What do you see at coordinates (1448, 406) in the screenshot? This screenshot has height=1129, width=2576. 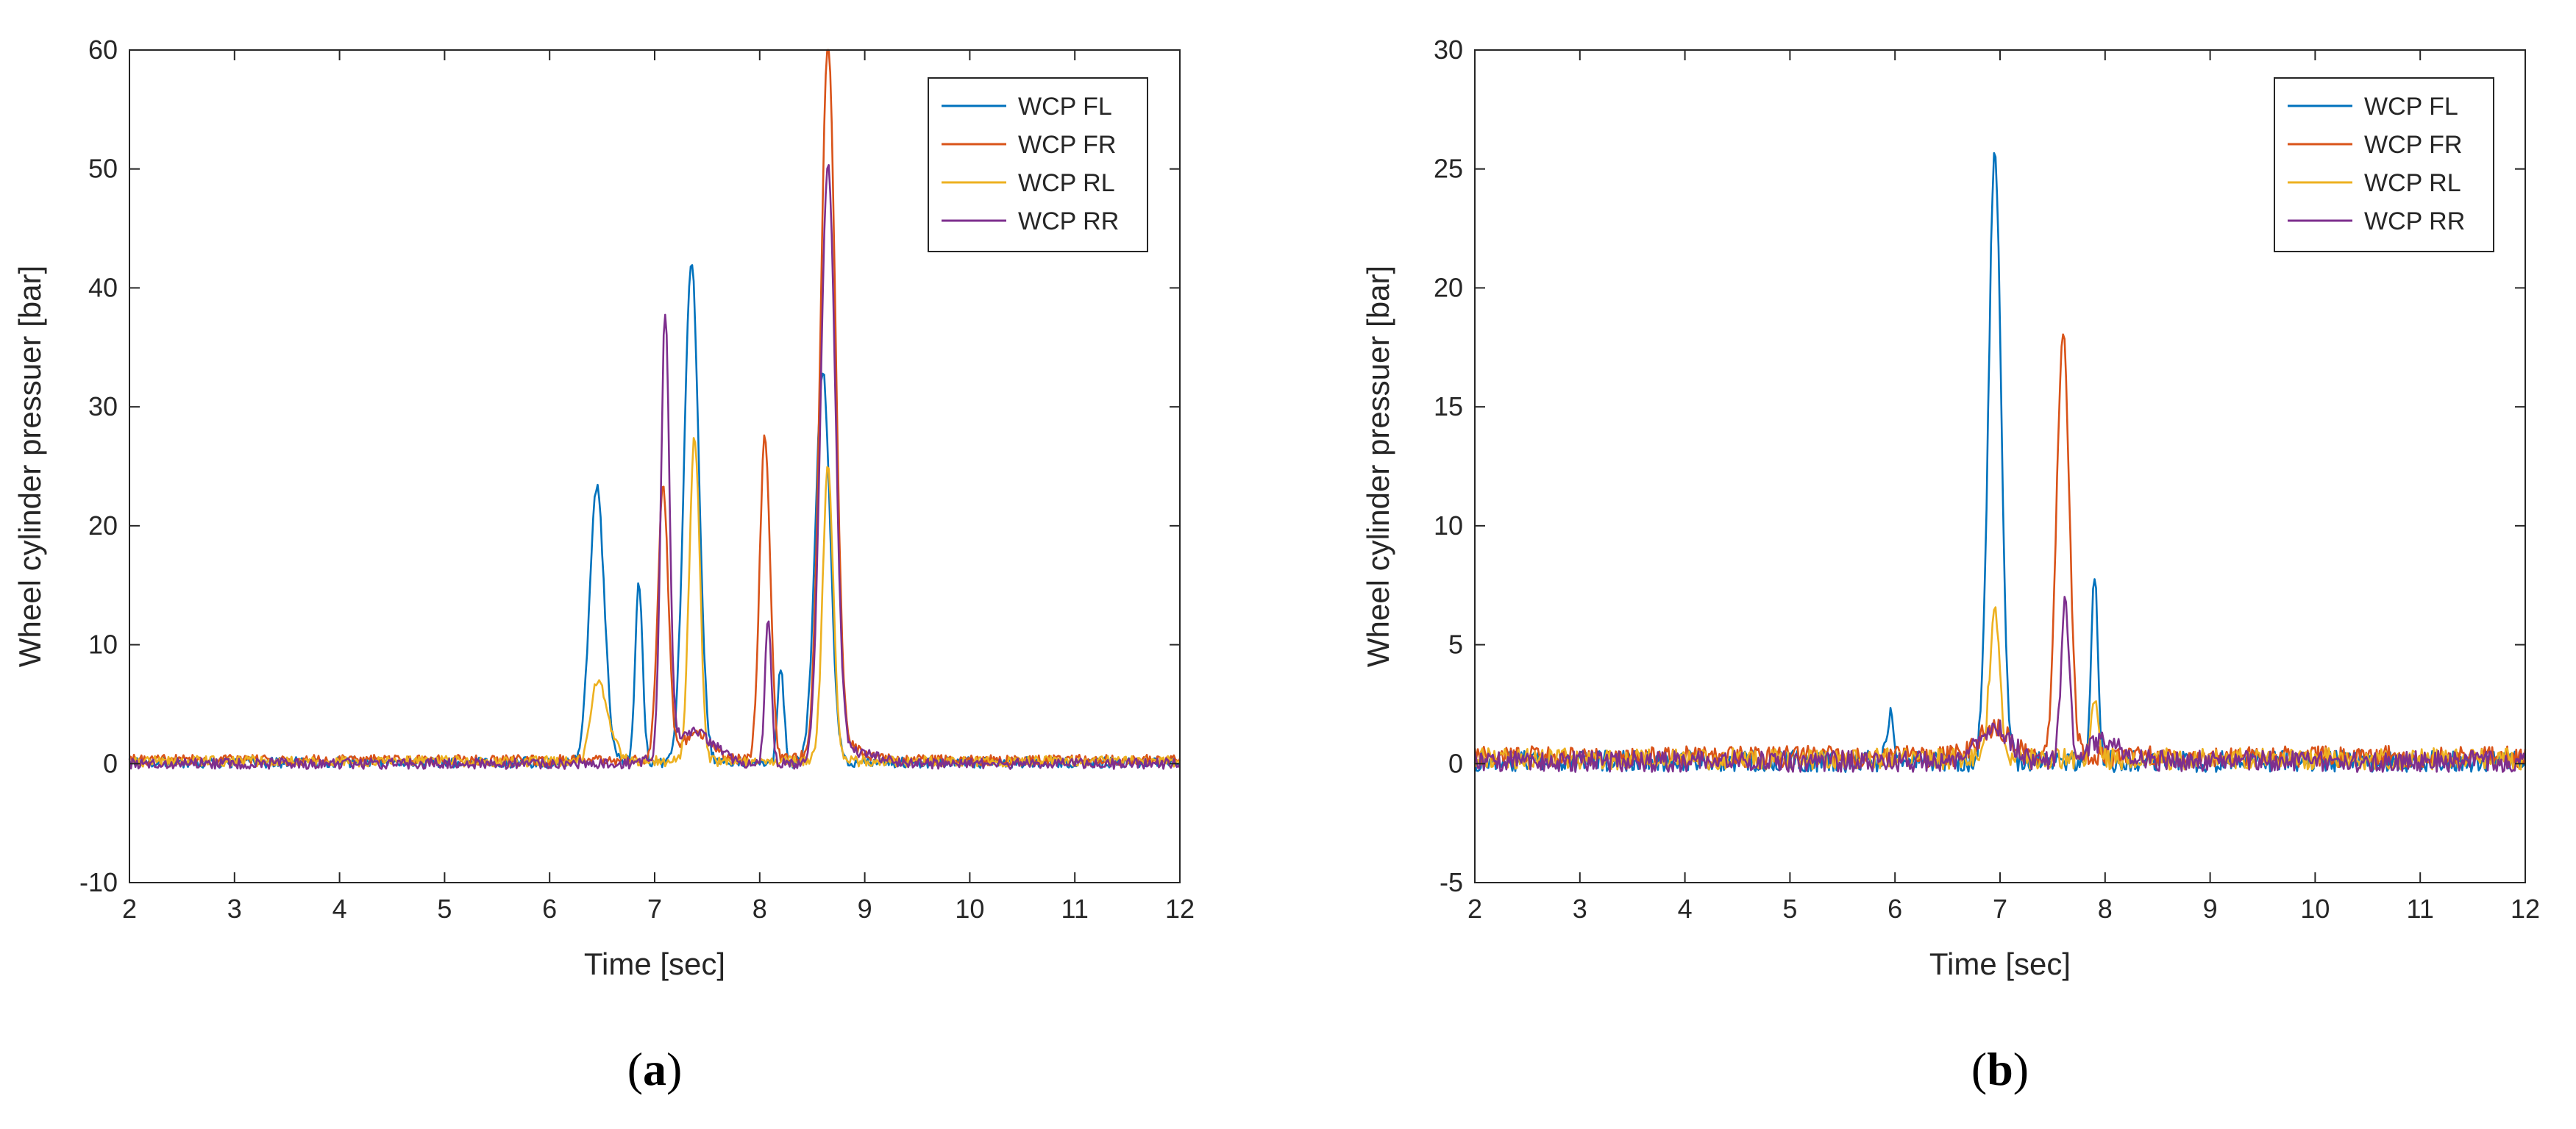 I see `y-tick-label: 15` at bounding box center [1448, 406].